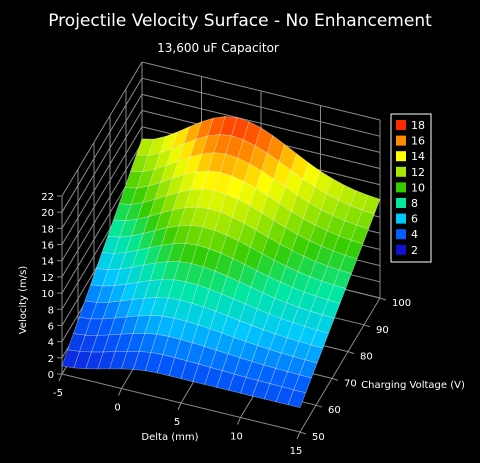 Image resolution: width=480 pixels, height=463 pixels. I want to click on z-tick-label: 22, so click(47, 197).